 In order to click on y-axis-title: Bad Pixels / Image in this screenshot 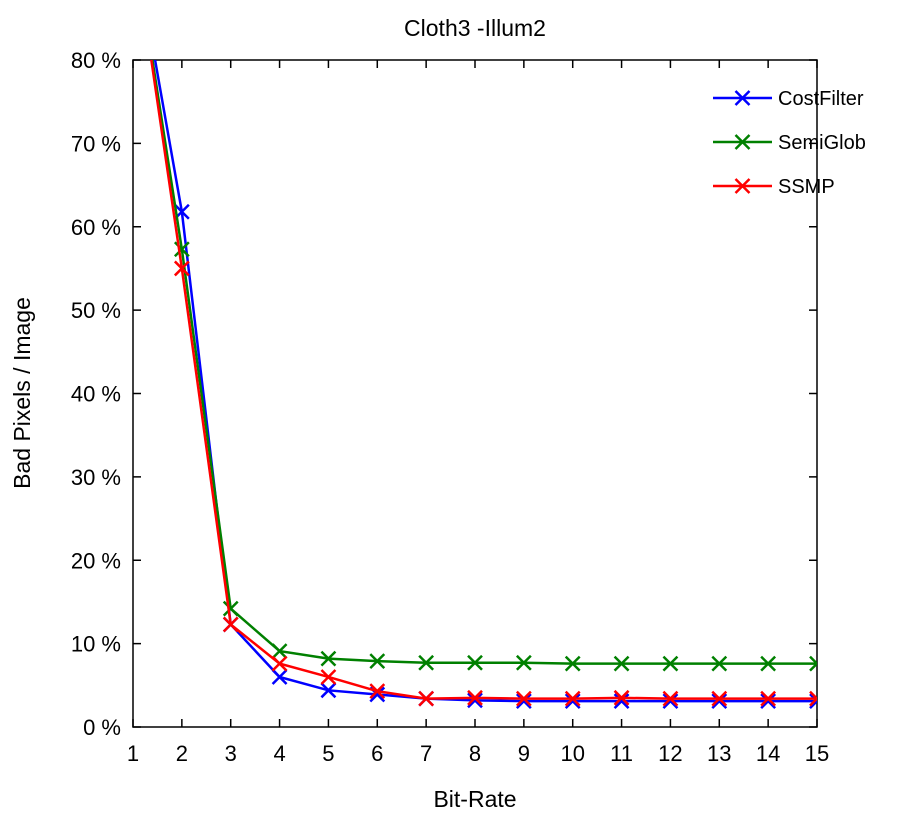, I will do `click(22, 393)`.